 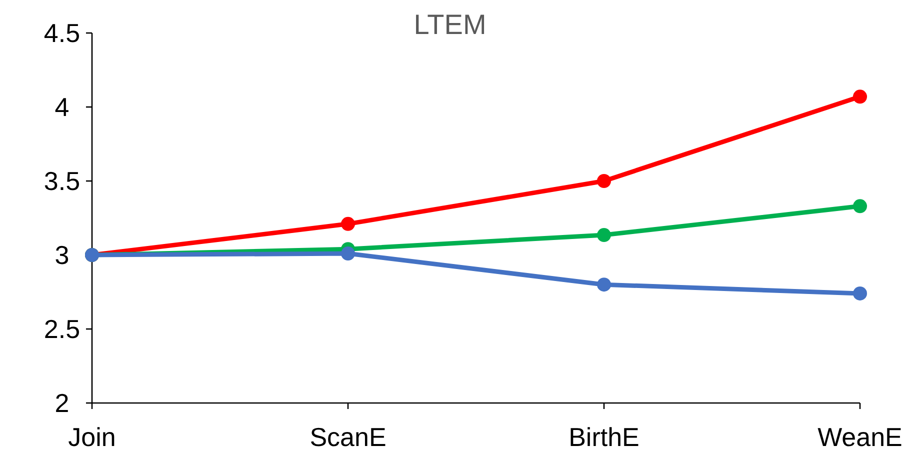 I want to click on x-tick-label: BirthE, so click(x=604, y=437).